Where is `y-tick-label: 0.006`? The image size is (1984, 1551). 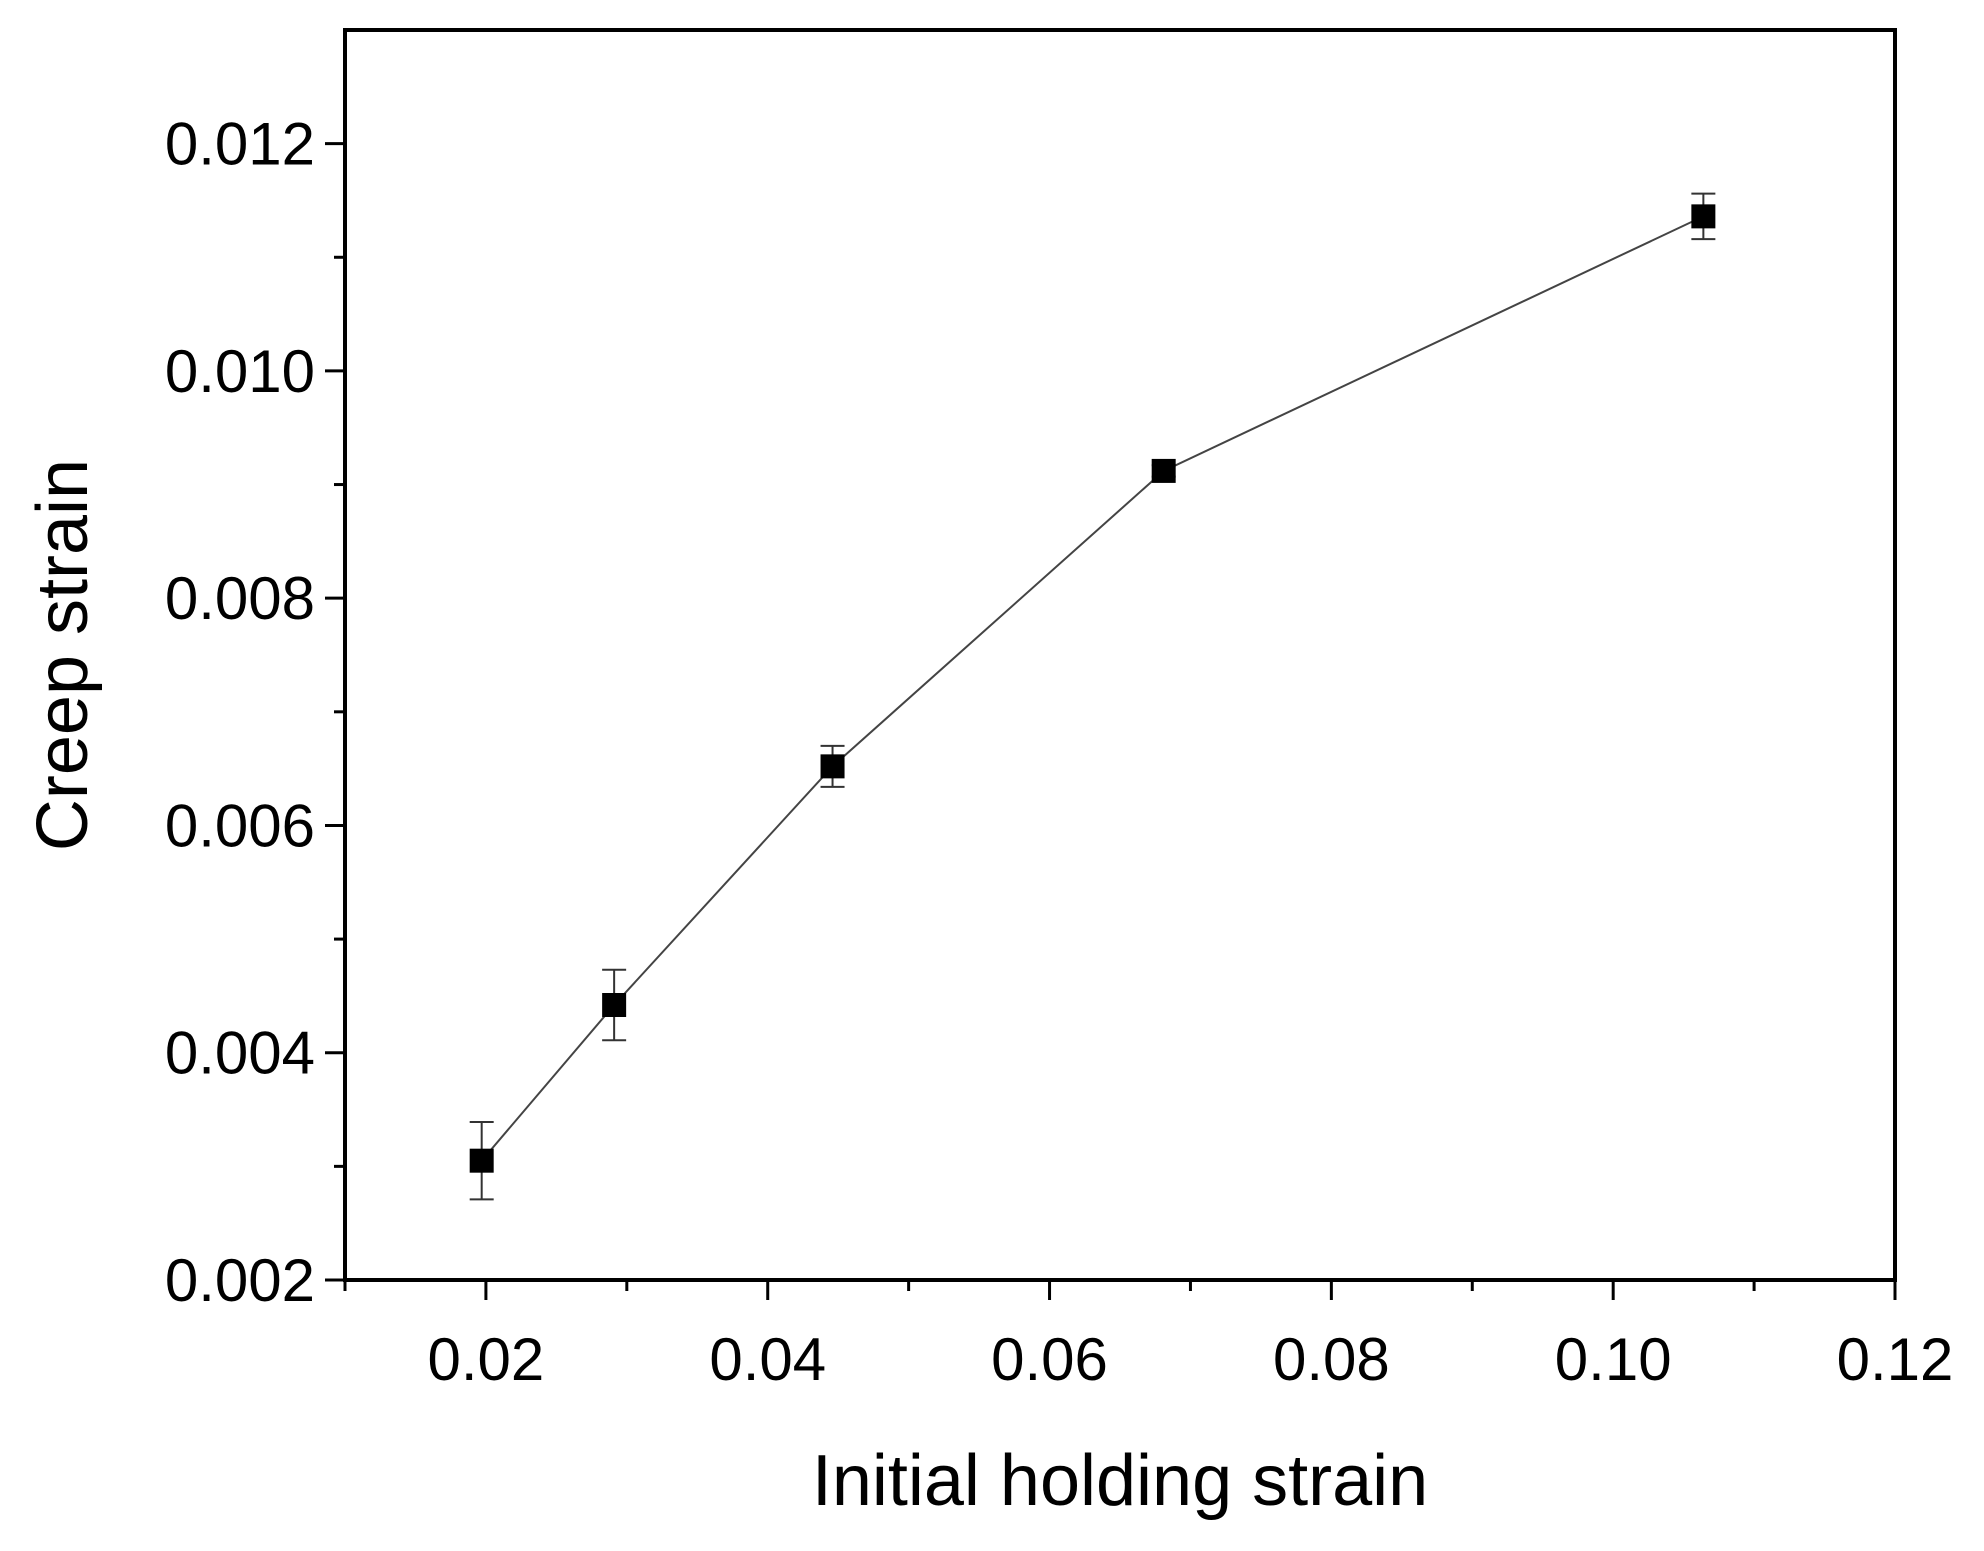 y-tick-label: 0.006 is located at coordinates (240, 825).